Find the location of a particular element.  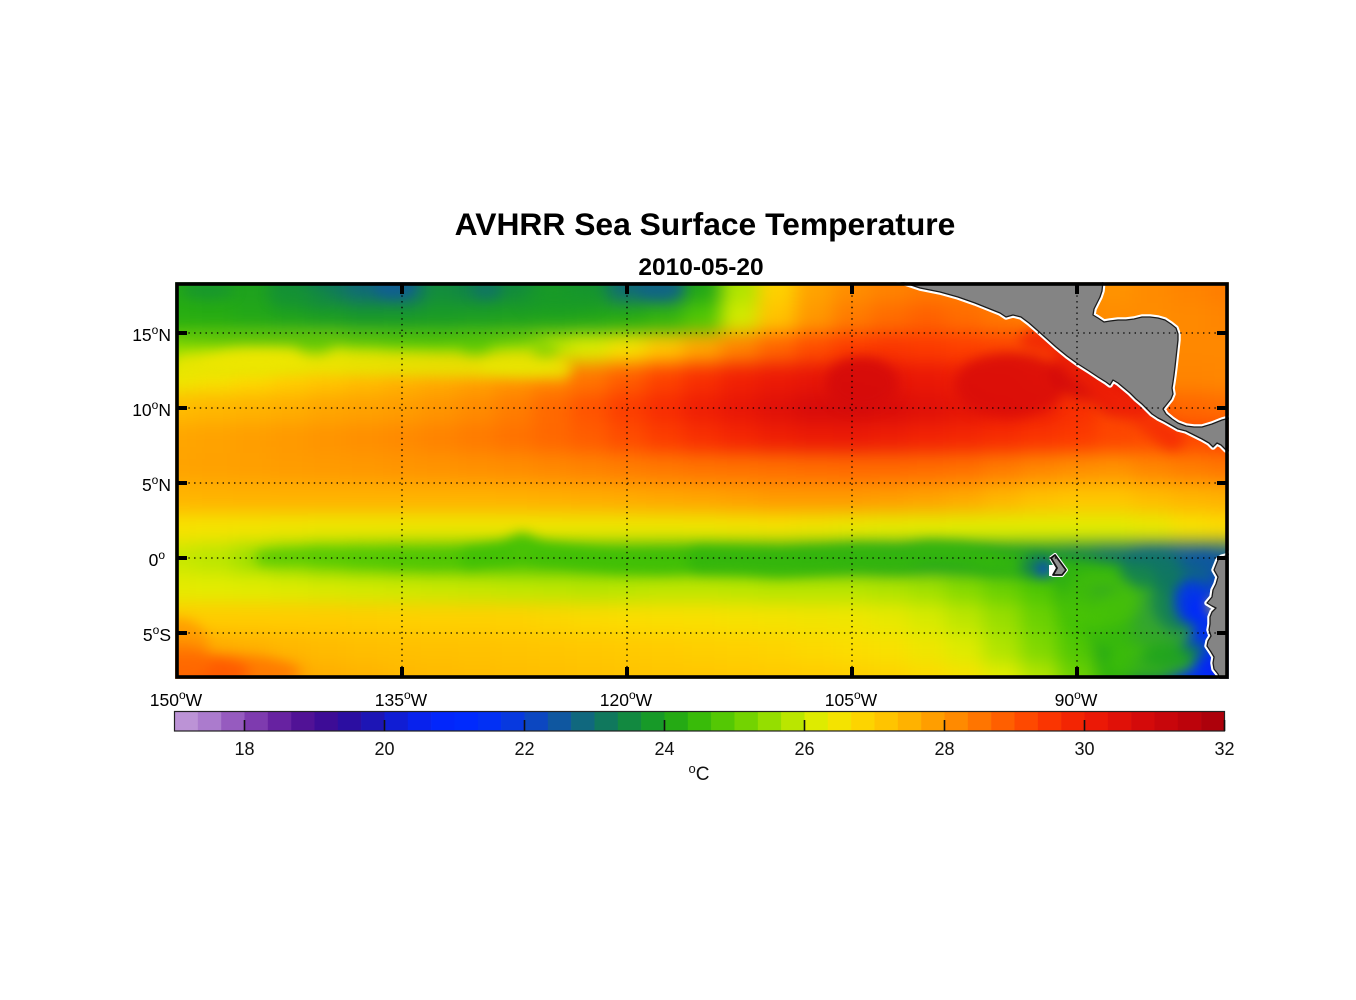

svg-text: 105oW is located at coordinates (851, 699).